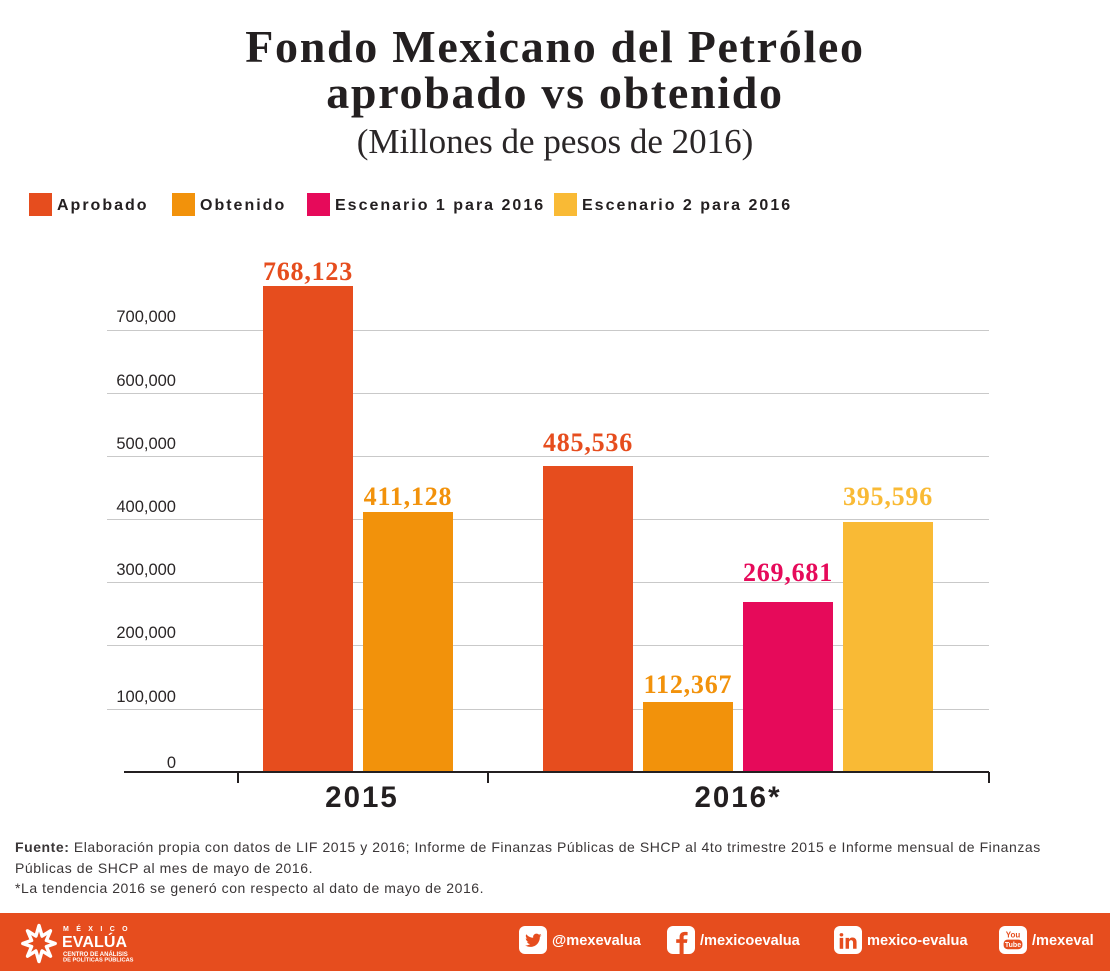  Describe the element at coordinates (1013, 945) in the screenshot. I see `svg-text: Tube` at that location.